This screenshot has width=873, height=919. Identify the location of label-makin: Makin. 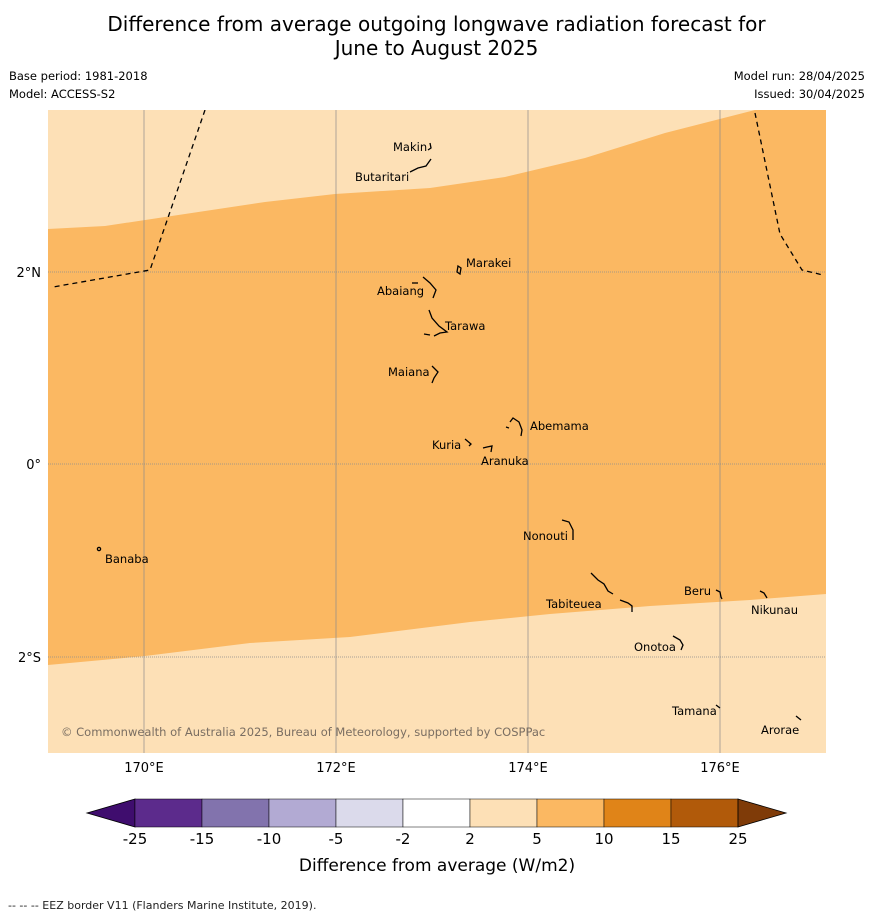
(410, 147).